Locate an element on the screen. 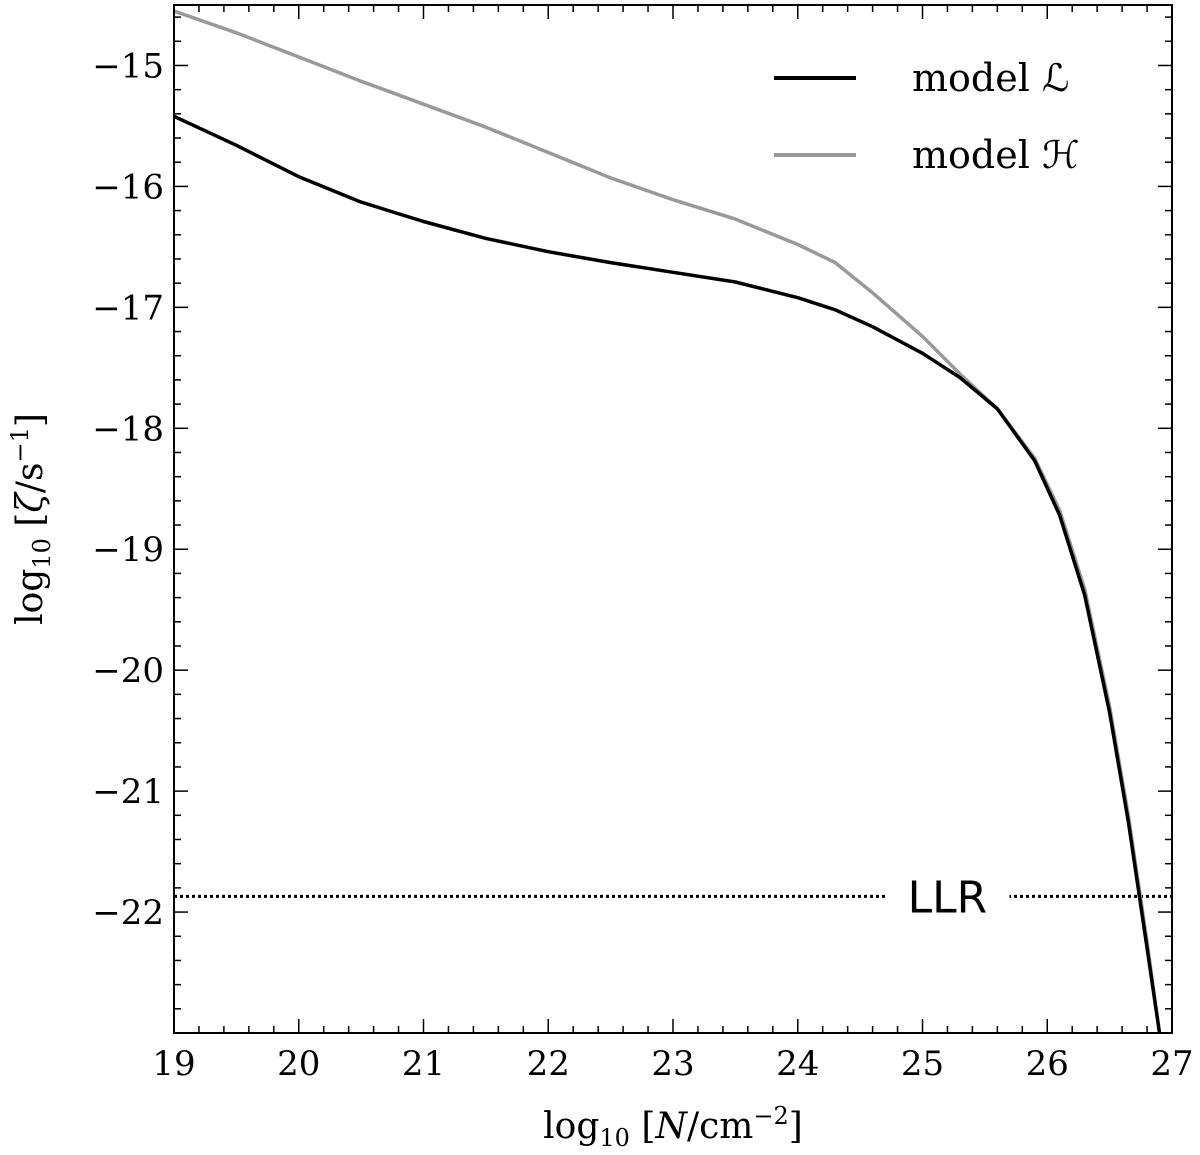  x-axis-ticks: 19 20 21 22 23 24 25 26 27 is located at coordinates (672, 1064).